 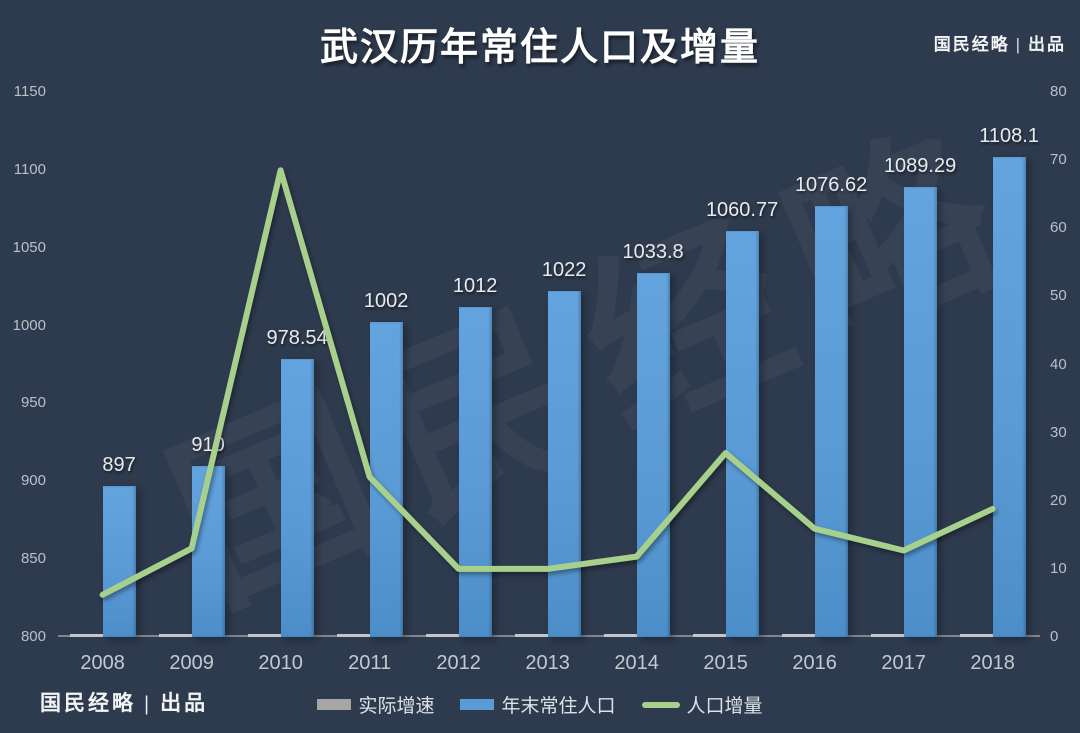 What do you see at coordinates (725, 663) in the screenshot?
I see `x-axis-label: 2015` at bounding box center [725, 663].